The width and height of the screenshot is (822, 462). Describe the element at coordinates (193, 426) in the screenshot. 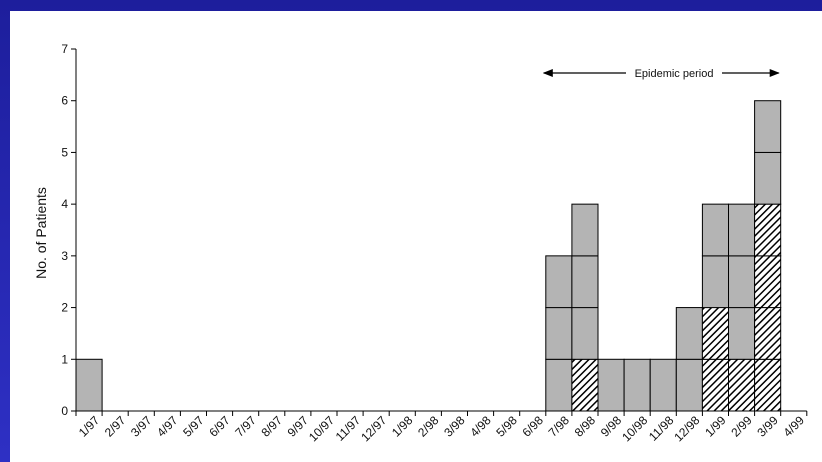

I see `x-tick-label: 5/97` at that location.